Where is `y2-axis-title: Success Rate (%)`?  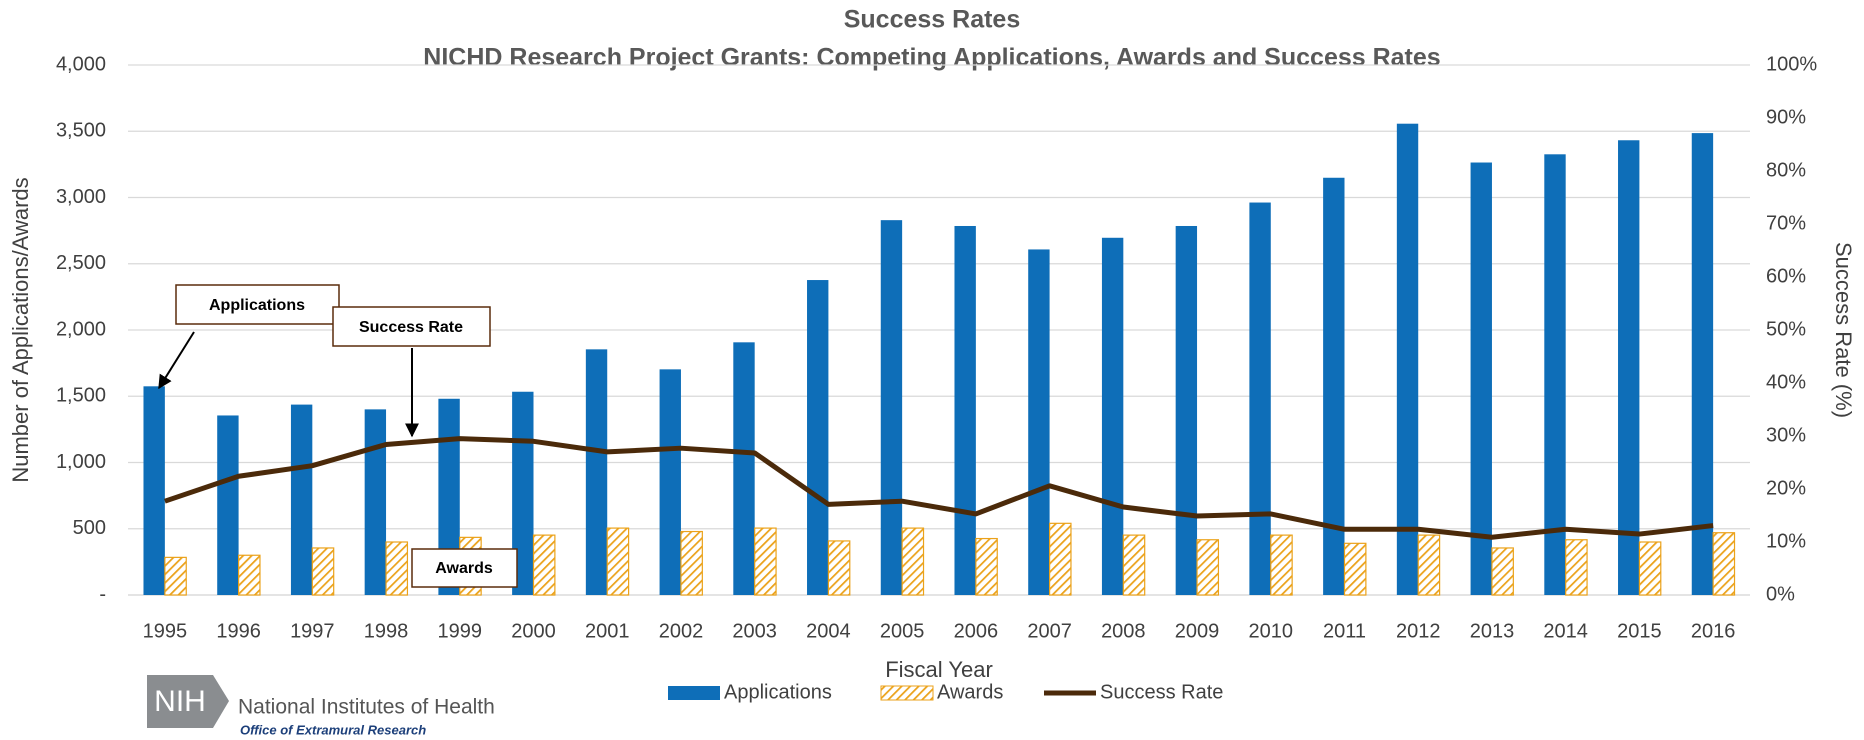
y2-axis-title: Success Rate (%) is located at coordinates (1843, 330).